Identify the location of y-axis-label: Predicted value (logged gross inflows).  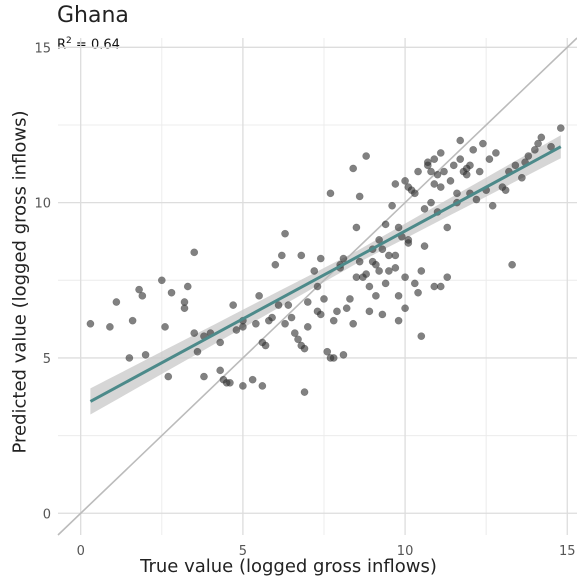
(20, 282).